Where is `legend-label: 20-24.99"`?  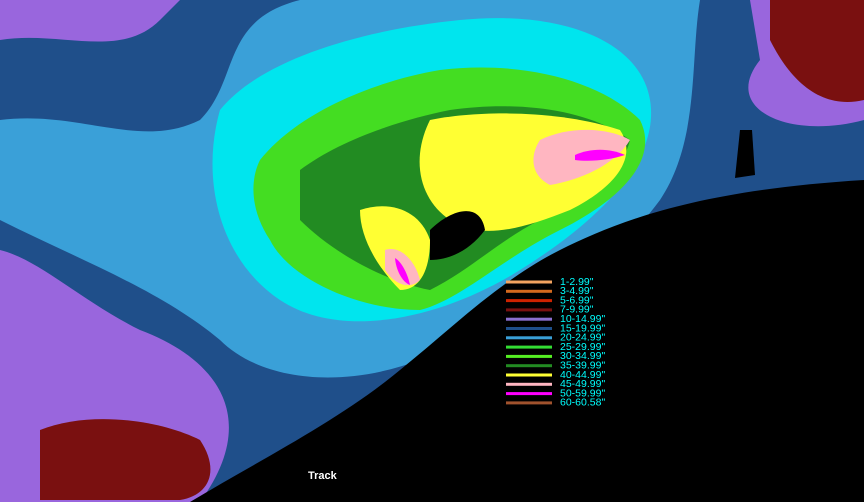
legend-label: 20-24.99" is located at coordinates (582, 338).